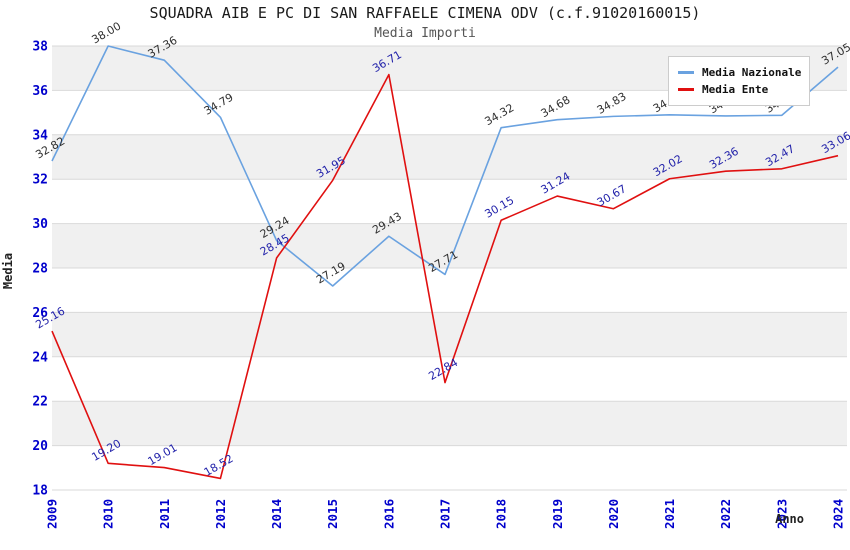 Image resolution: width=850 pixels, height=550 pixels. What do you see at coordinates (388, 514) in the screenshot?
I see `x-tick-label: 2016` at bounding box center [388, 514].